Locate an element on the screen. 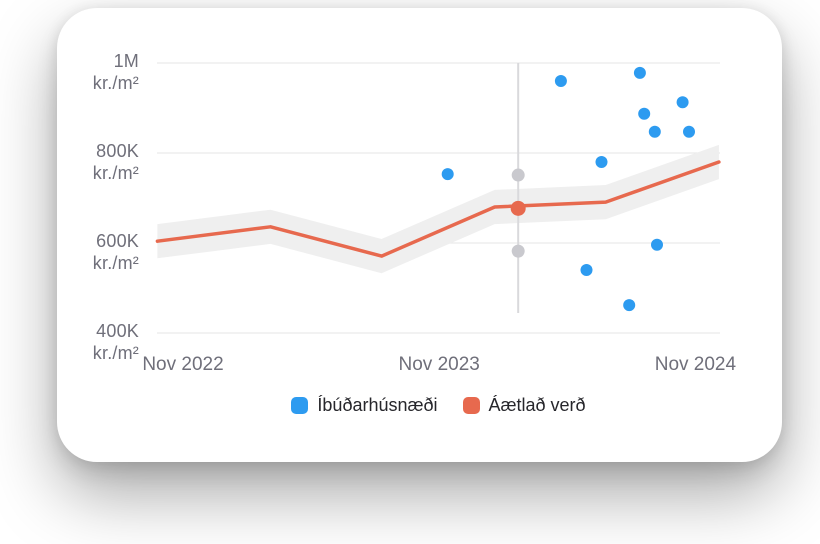 The width and height of the screenshot is (820, 544). y-tick-label-1m: 1M kr./m² is located at coordinates (115, 72).